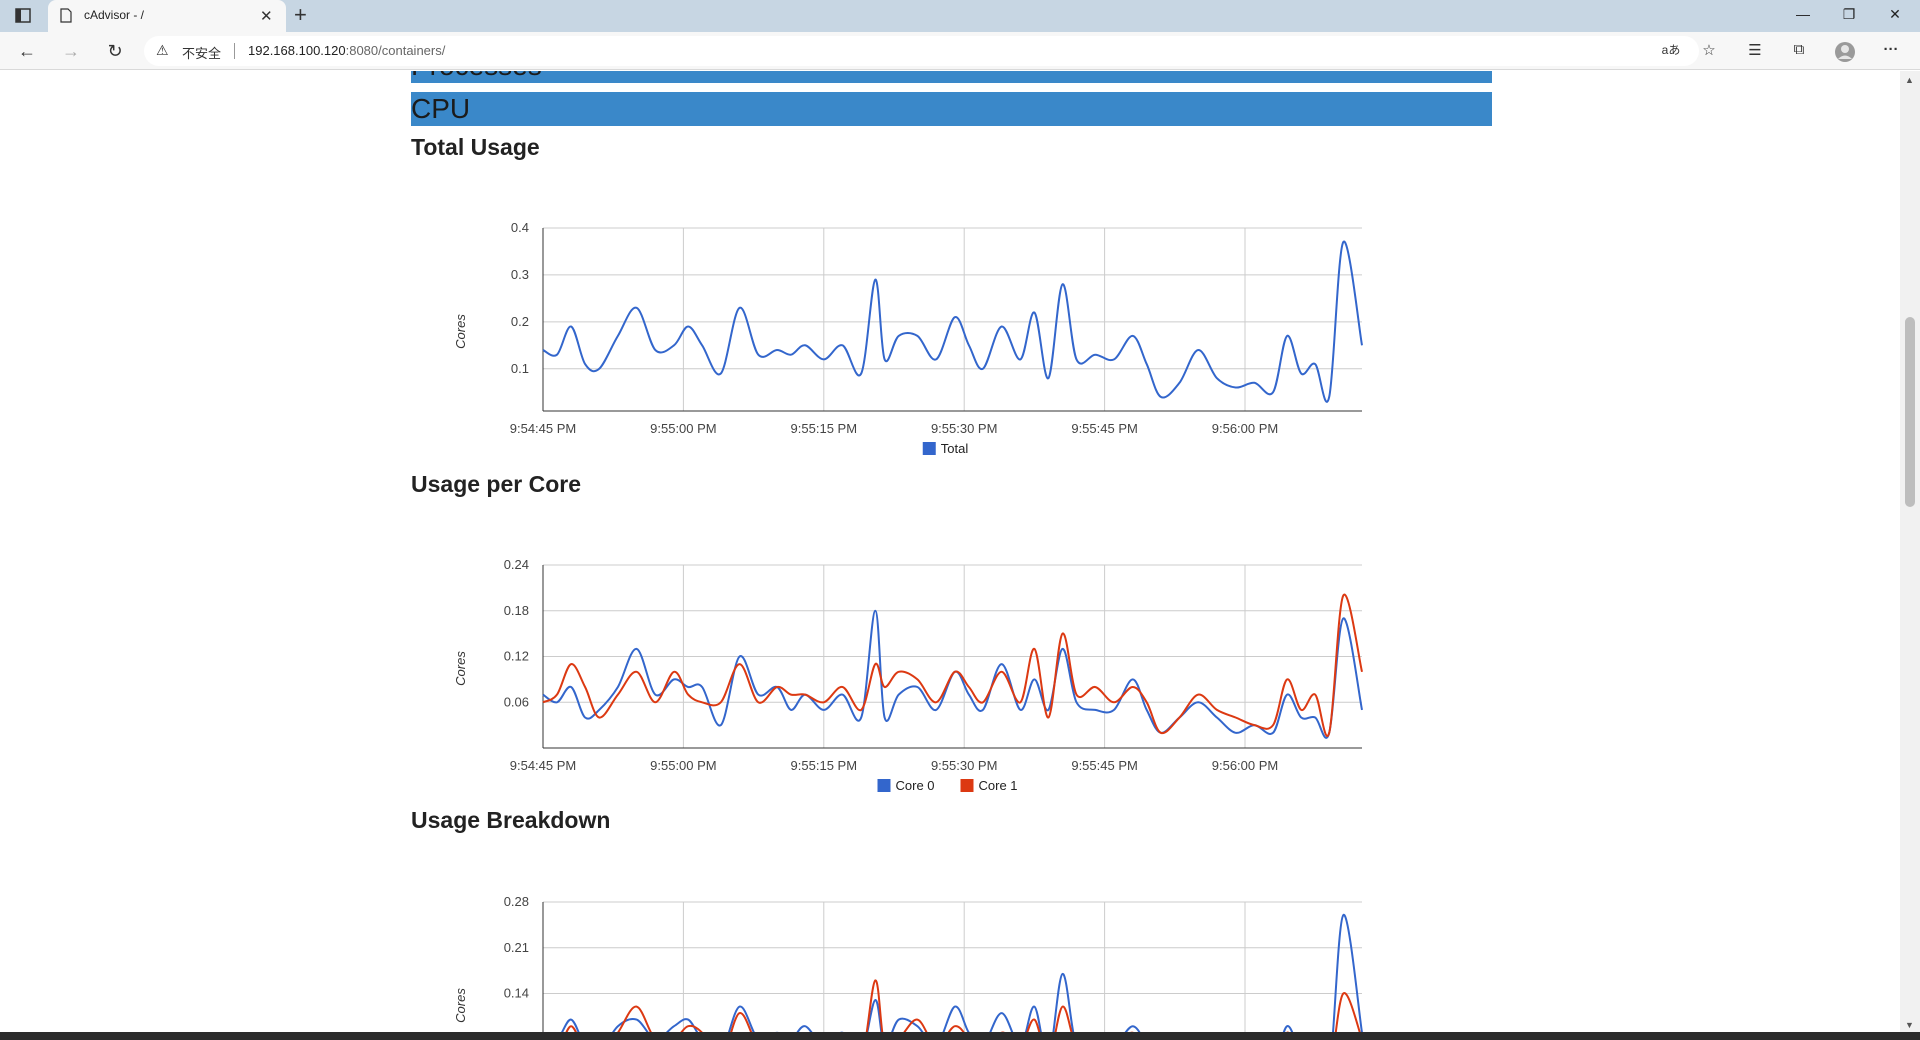 The image size is (1920, 1040). I want to click on processes-header: Processes, so click(951, 77).